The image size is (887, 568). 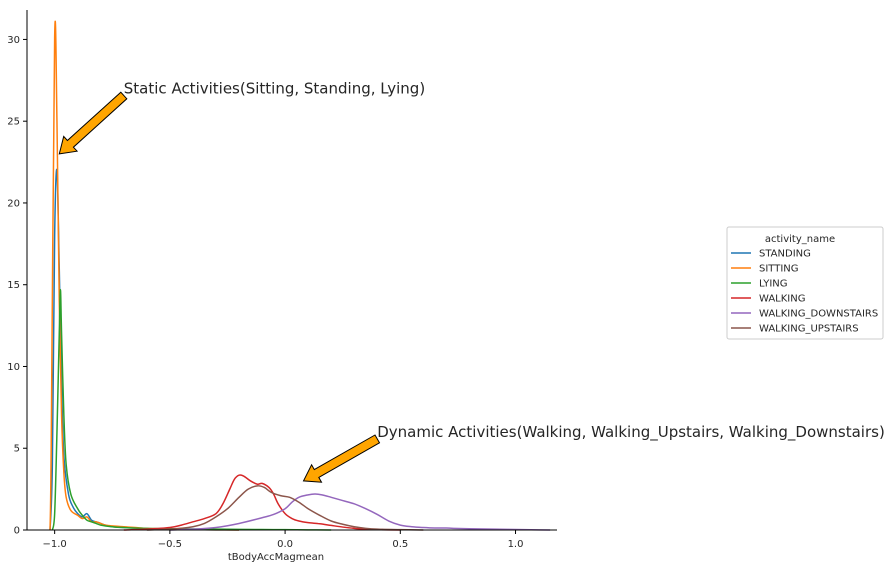 What do you see at coordinates (17, 449) in the screenshot?
I see `y-tick-label: 5` at bounding box center [17, 449].